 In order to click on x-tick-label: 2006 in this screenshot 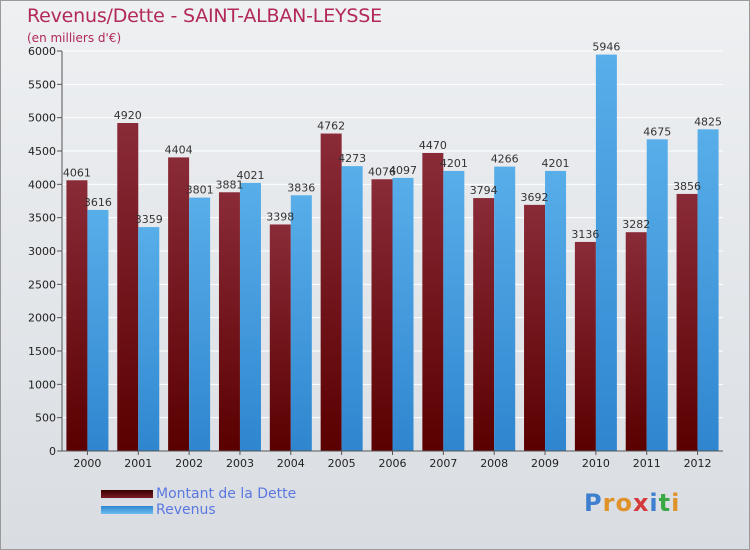, I will do `click(393, 463)`.